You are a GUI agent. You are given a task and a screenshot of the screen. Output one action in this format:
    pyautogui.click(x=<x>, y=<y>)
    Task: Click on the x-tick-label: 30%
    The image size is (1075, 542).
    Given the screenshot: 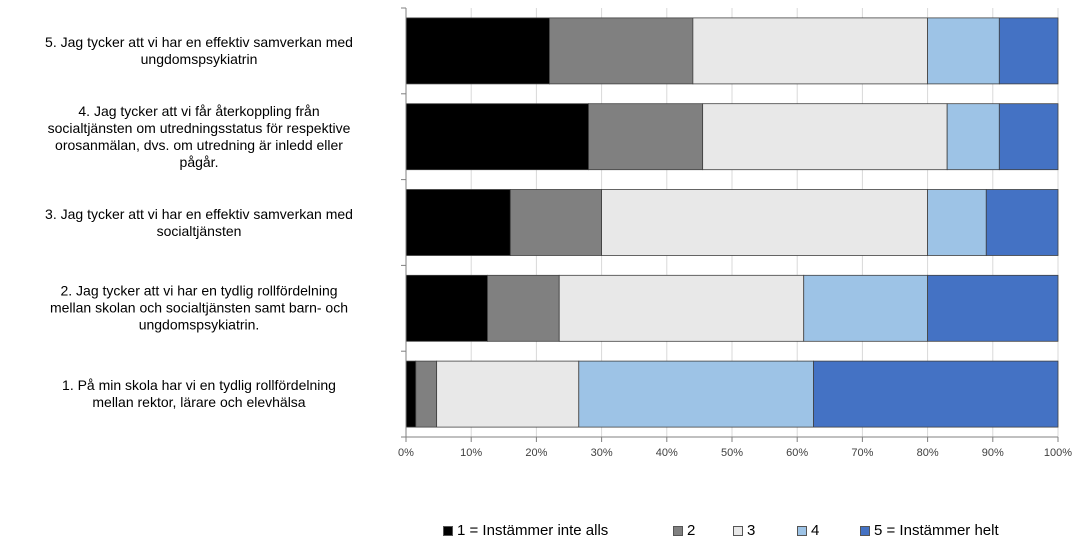 What is the action you would take?
    pyautogui.click(x=602, y=453)
    